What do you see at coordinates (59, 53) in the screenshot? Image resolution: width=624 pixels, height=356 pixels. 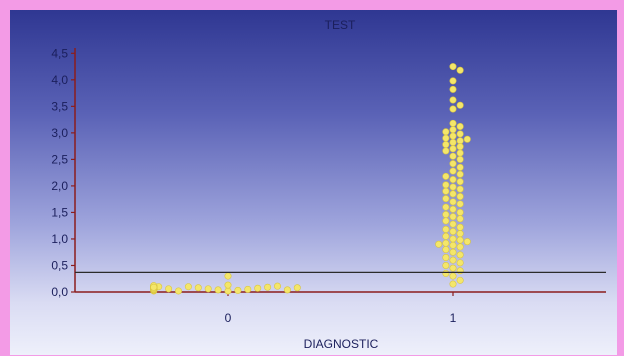 I see `y-tick-label: 4,5` at bounding box center [59, 53].